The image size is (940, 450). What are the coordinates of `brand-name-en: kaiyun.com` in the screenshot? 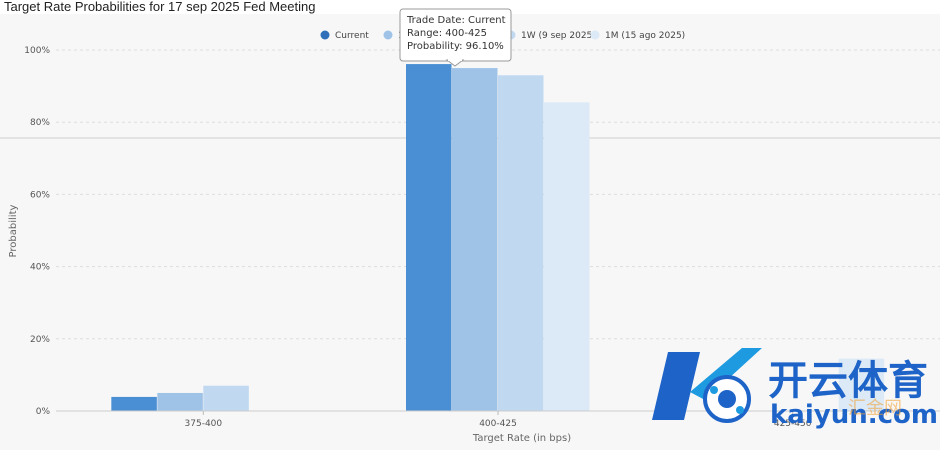 It's located at (854, 415).